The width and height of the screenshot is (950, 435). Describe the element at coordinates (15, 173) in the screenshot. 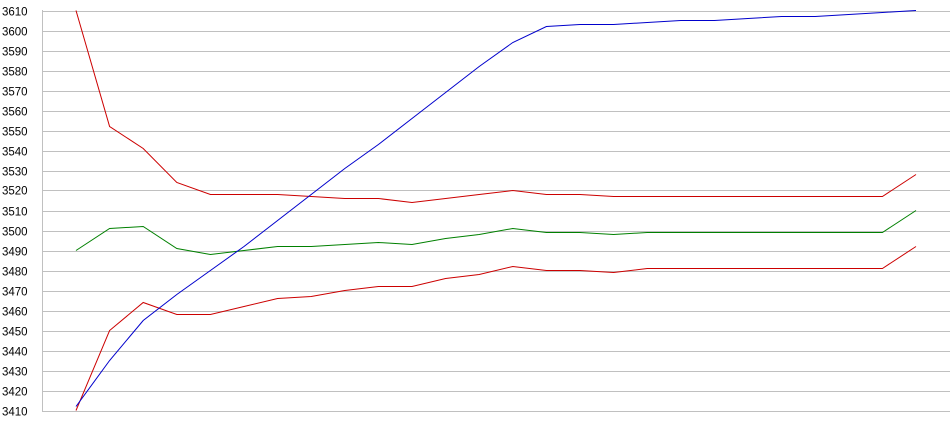

I see `y-tick-label: 3530` at that location.